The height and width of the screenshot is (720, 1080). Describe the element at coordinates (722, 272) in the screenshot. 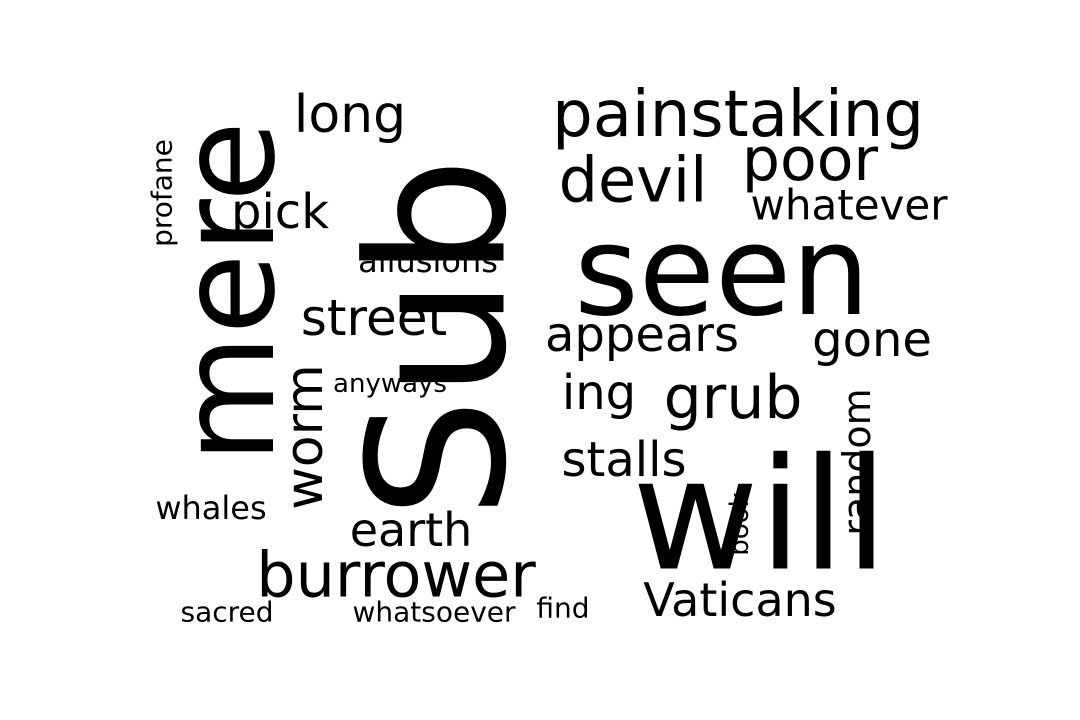

I see `word-seen: seen` at that location.